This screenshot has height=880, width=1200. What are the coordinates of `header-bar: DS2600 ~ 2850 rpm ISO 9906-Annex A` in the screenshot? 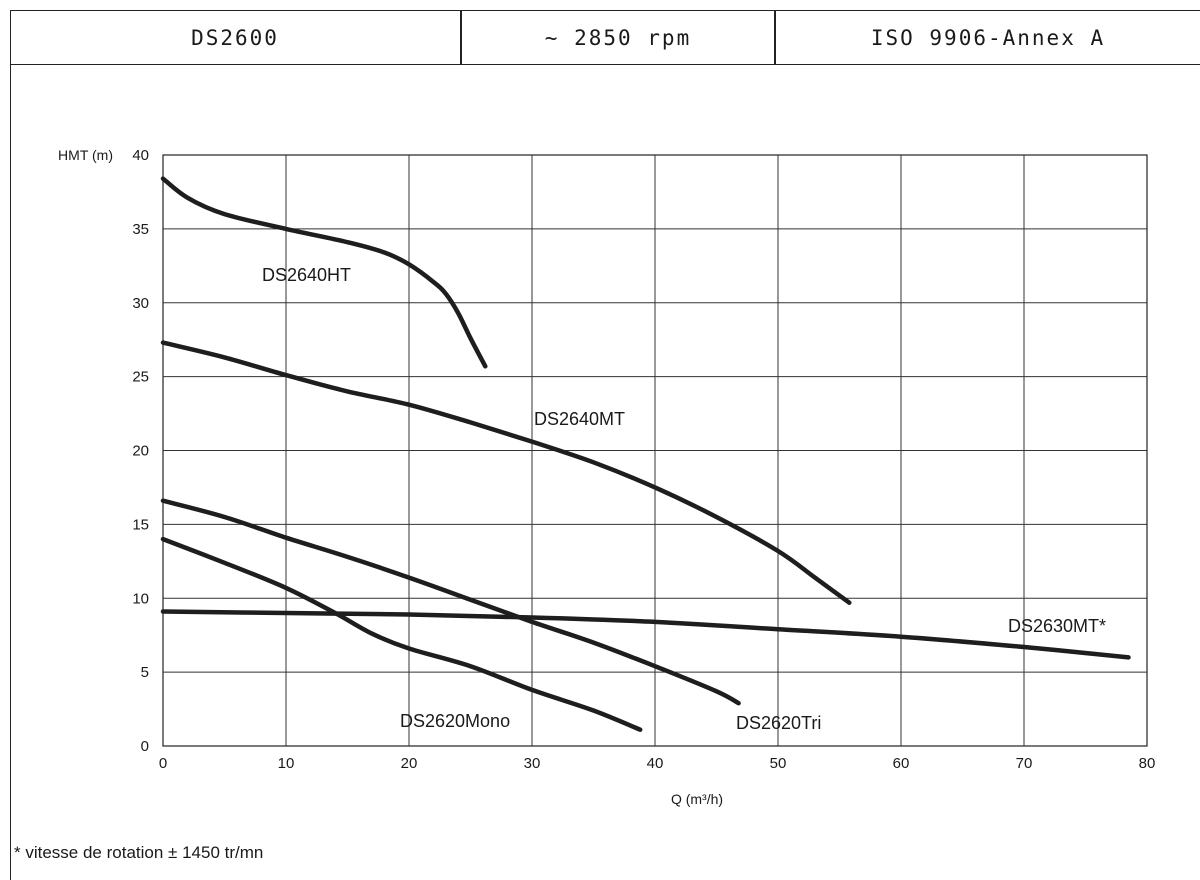 It's located at (605, 37).